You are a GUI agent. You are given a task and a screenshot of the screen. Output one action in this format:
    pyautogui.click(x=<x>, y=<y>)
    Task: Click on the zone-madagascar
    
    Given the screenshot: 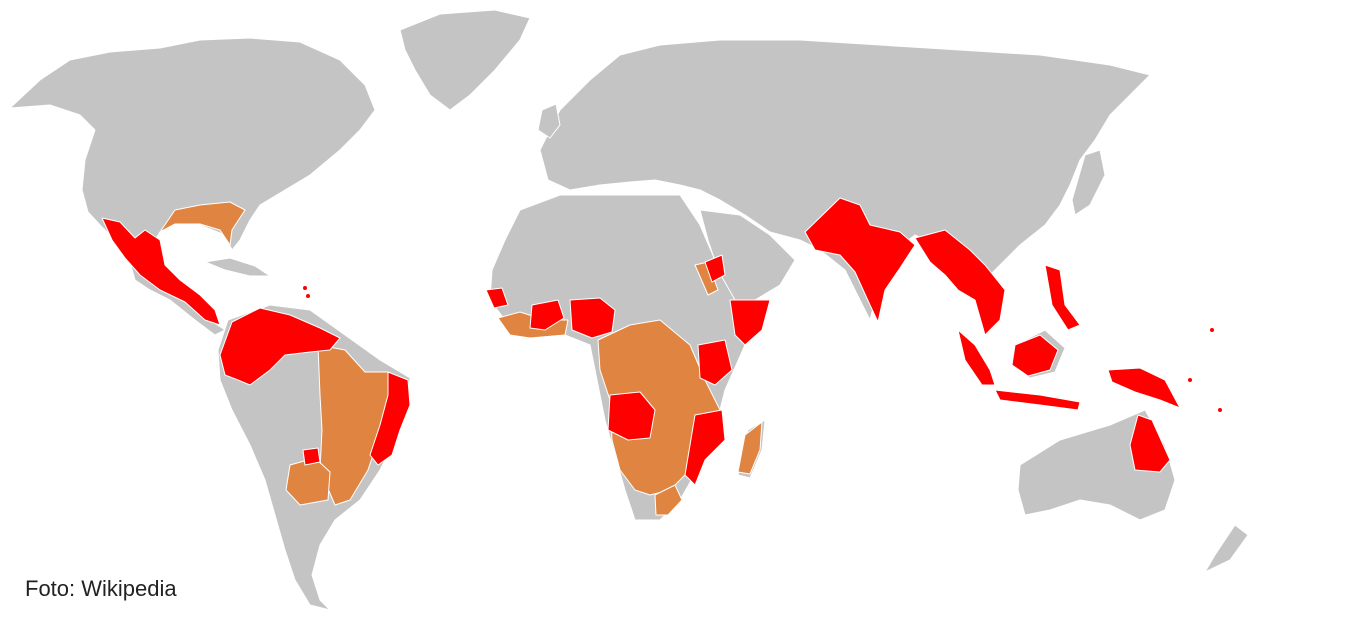 What is the action you would take?
    pyautogui.click(x=750, y=448)
    